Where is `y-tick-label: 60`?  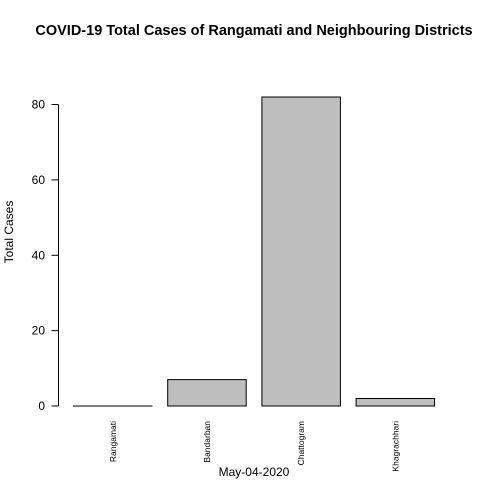
y-tick-label: 60 is located at coordinates (39, 180).